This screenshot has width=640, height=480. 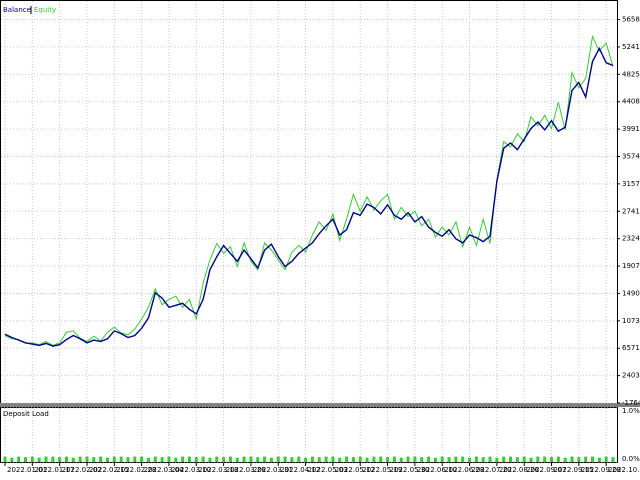 I want to click on legend-entry: Equity, so click(x=45, y=10).